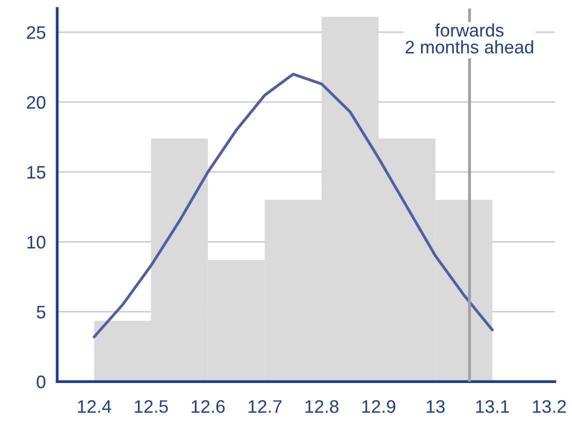  I want to click on x-tick-label: 12.5, so click(151, 406).